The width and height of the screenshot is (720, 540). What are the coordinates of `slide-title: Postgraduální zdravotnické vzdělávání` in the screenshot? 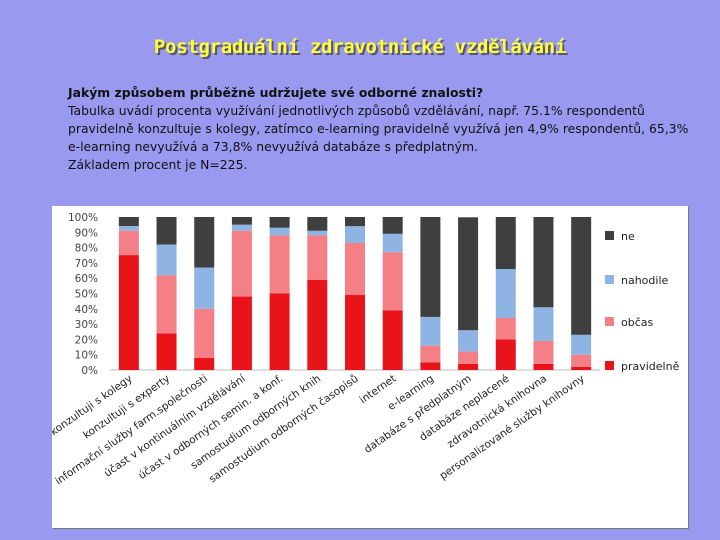 It's located at (360, 47).